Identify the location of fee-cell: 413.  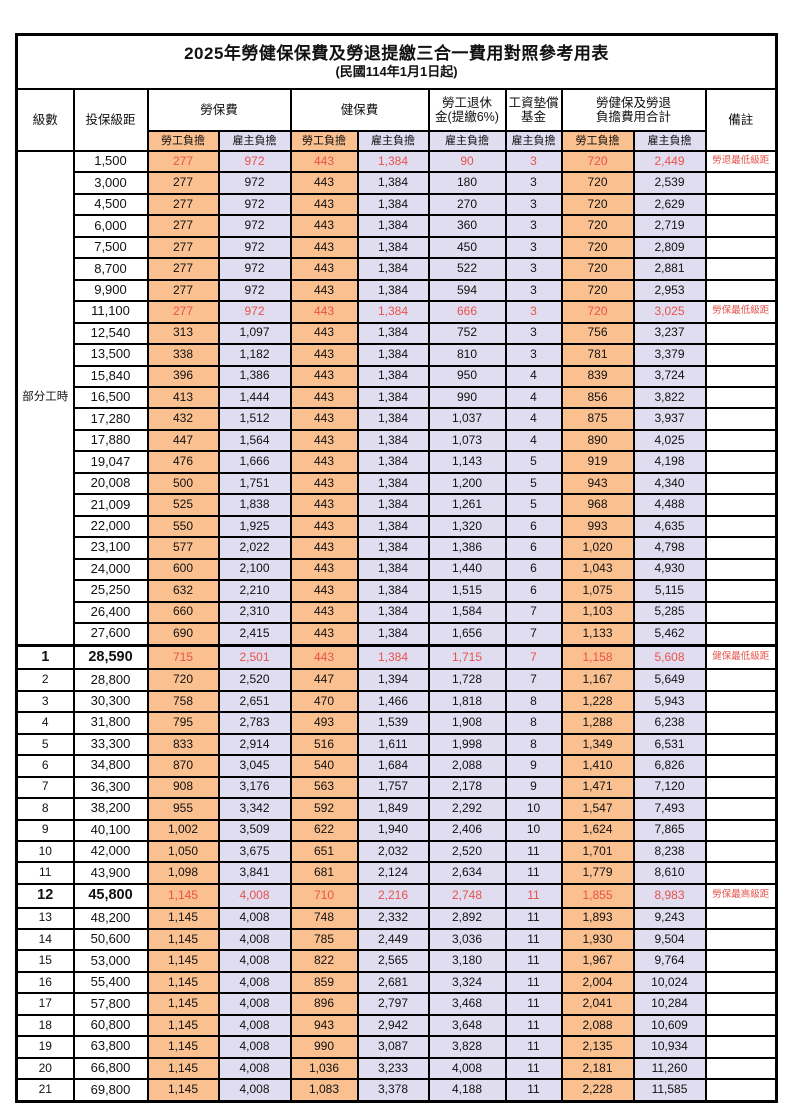
(183, 397).